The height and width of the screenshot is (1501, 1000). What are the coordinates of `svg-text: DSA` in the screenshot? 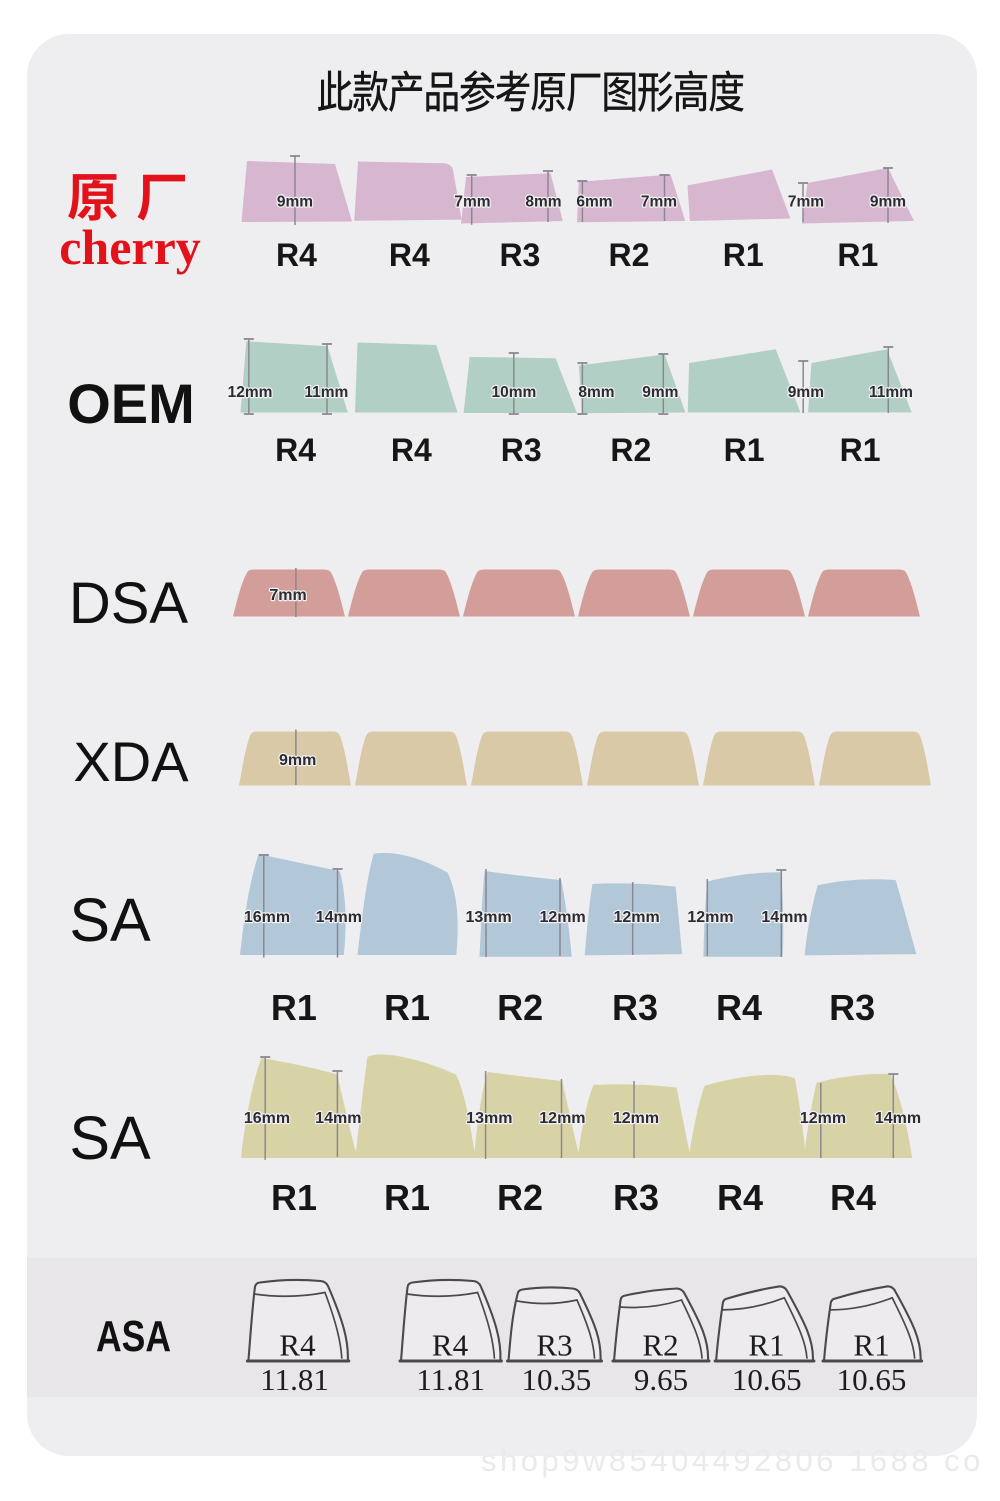 It's located at (129, 603).